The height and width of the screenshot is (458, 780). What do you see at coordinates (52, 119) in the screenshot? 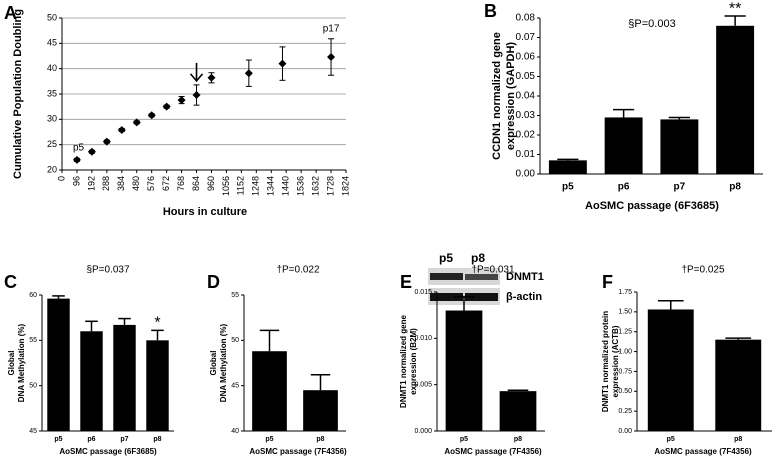
I see `y-tick-label: 30` at bounding box center [52, 119].